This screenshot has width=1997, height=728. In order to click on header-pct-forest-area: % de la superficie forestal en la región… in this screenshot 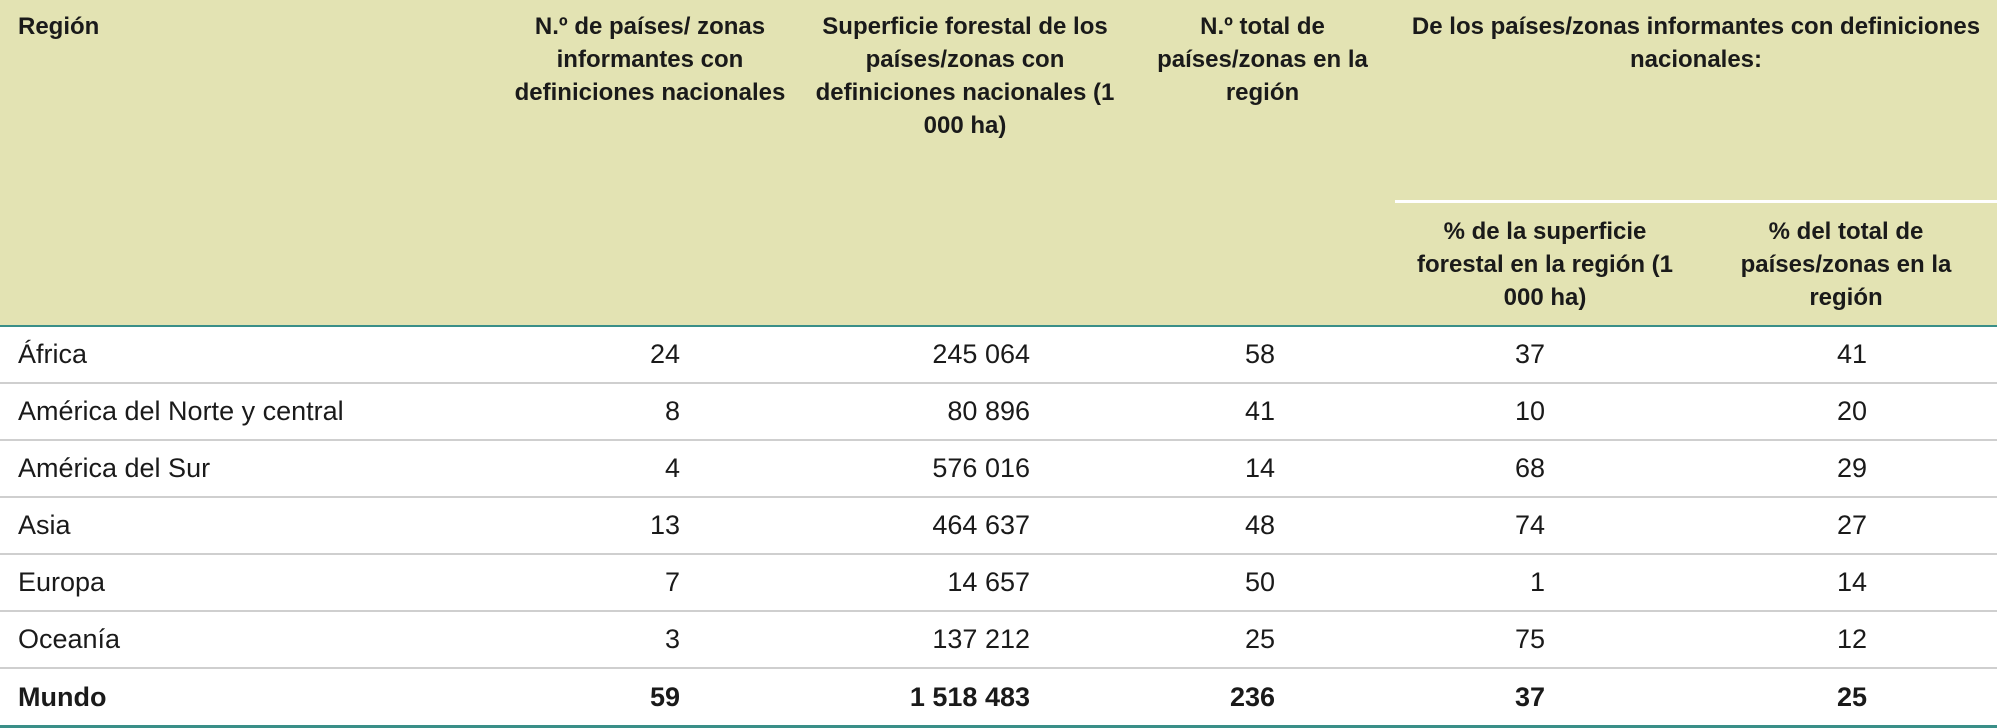, I will do `click(1545, 264)`.